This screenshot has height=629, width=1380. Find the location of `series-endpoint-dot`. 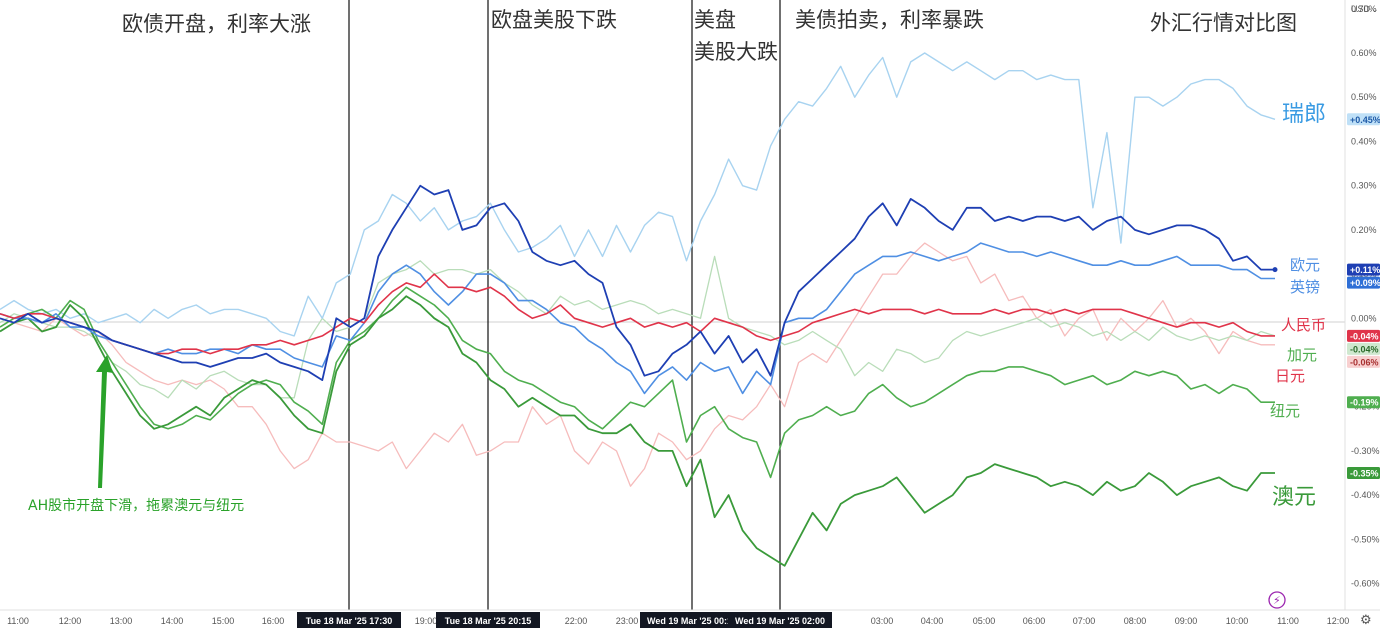

series-endpoint-dot is located at coordinates (1275, 270).